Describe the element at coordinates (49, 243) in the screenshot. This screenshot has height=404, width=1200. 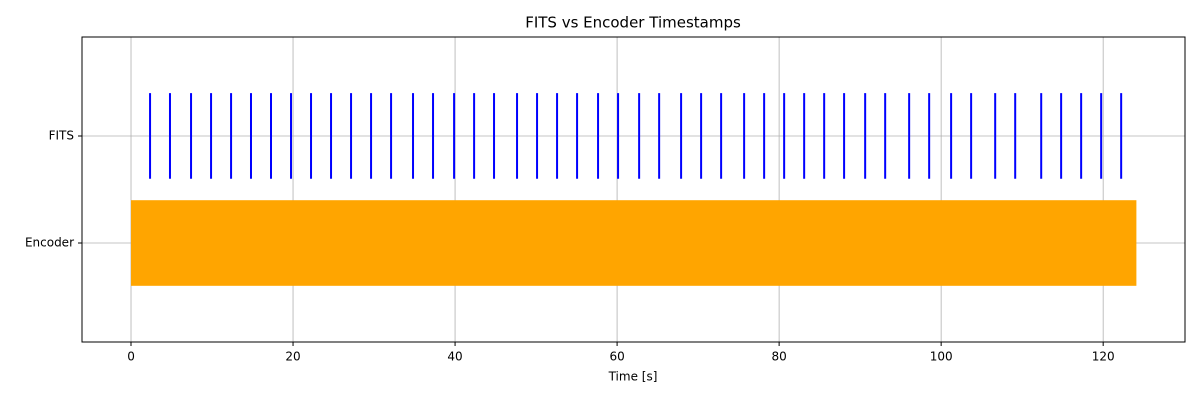
I see `y-tick-label: Encoder` at that location.